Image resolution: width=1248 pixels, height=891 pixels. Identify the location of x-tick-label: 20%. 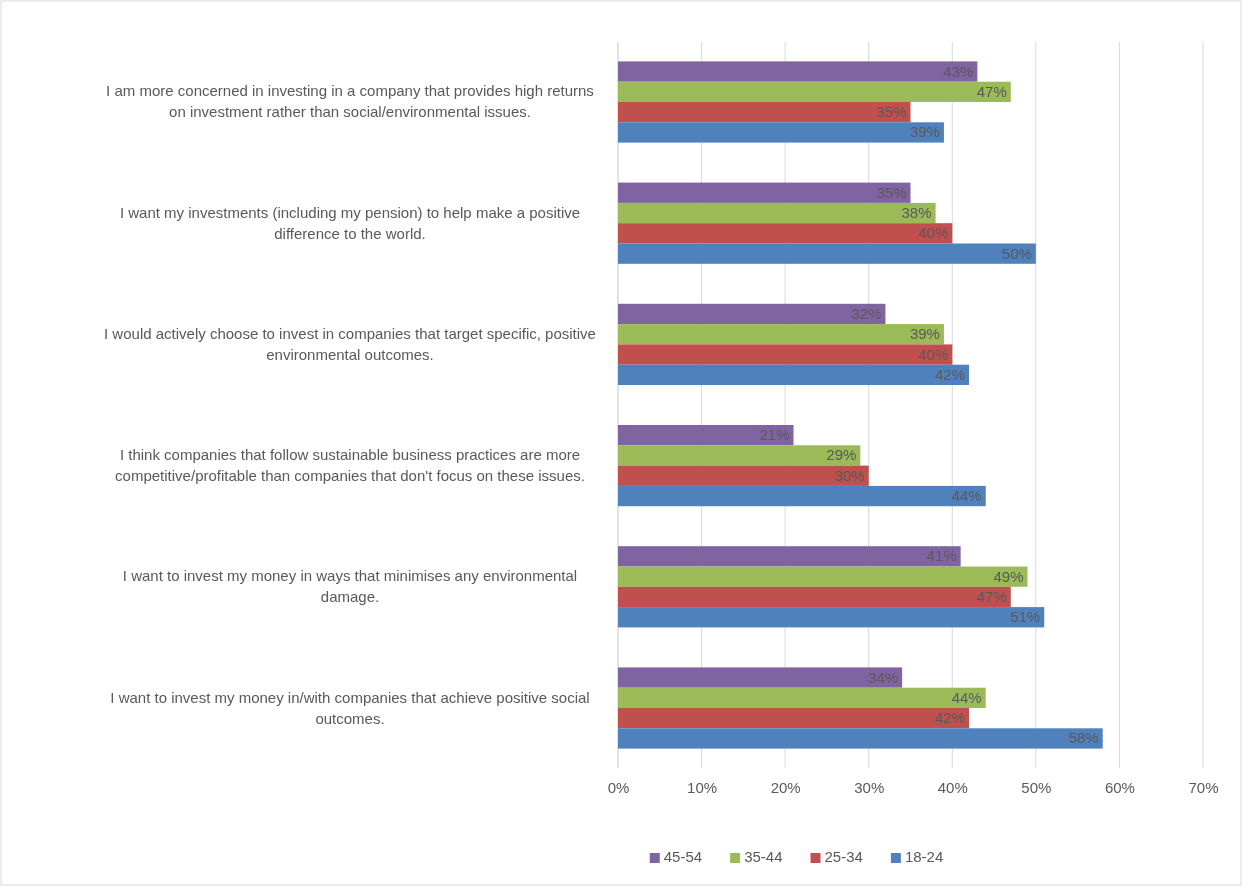
(785, 787).